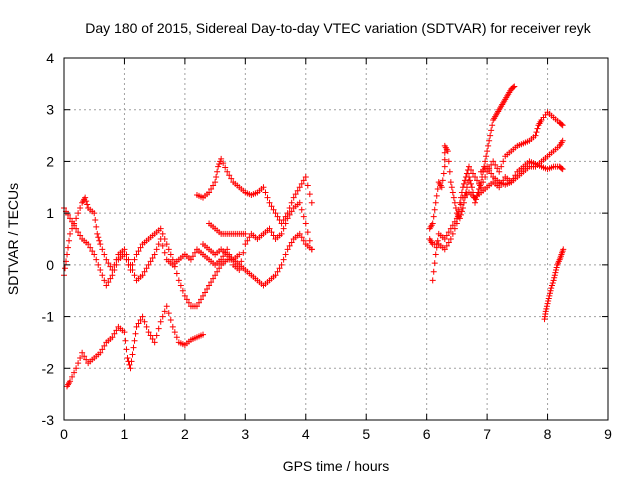 This screenshot has height=480, width=640. I want to click on series-track-h, so click(554, 284).